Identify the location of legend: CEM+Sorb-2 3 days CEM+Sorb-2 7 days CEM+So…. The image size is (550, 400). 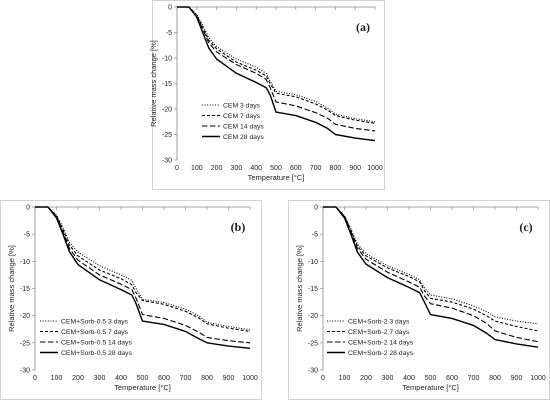
(370, 337).